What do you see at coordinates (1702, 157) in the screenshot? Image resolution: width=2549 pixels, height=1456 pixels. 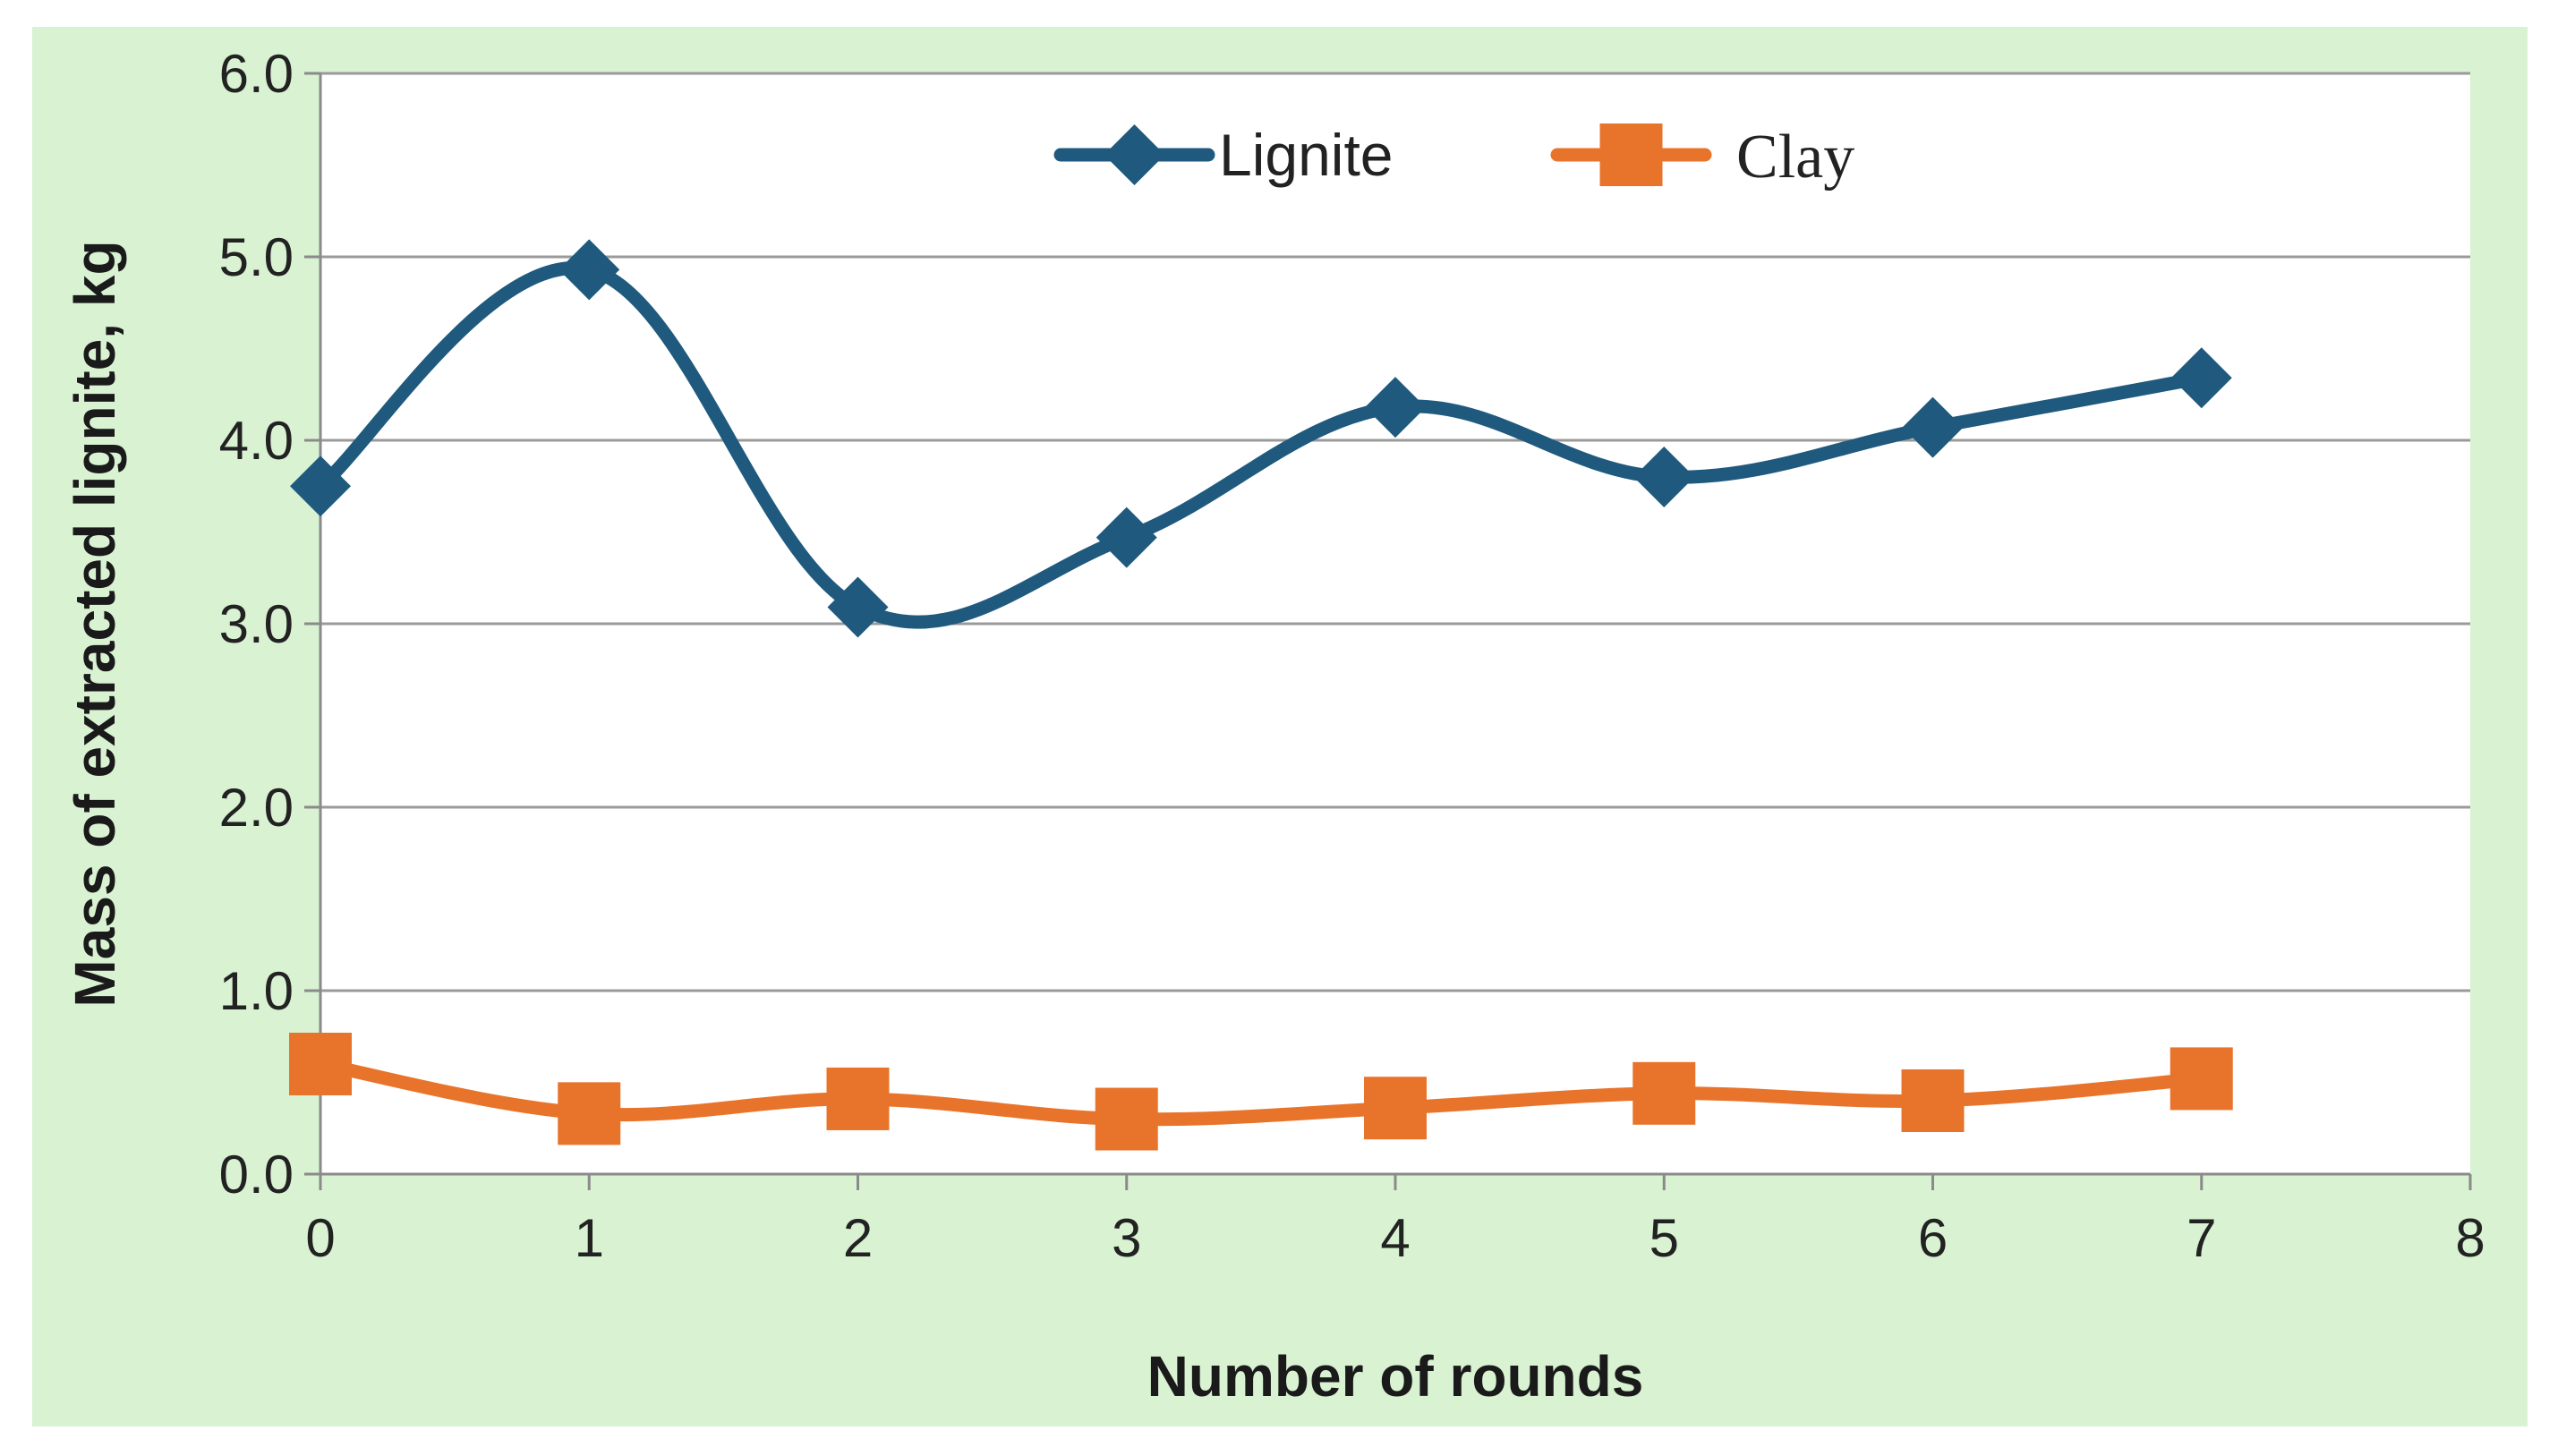 I see `legend-item-clay: Clay` at bounding box center [1702, 157].